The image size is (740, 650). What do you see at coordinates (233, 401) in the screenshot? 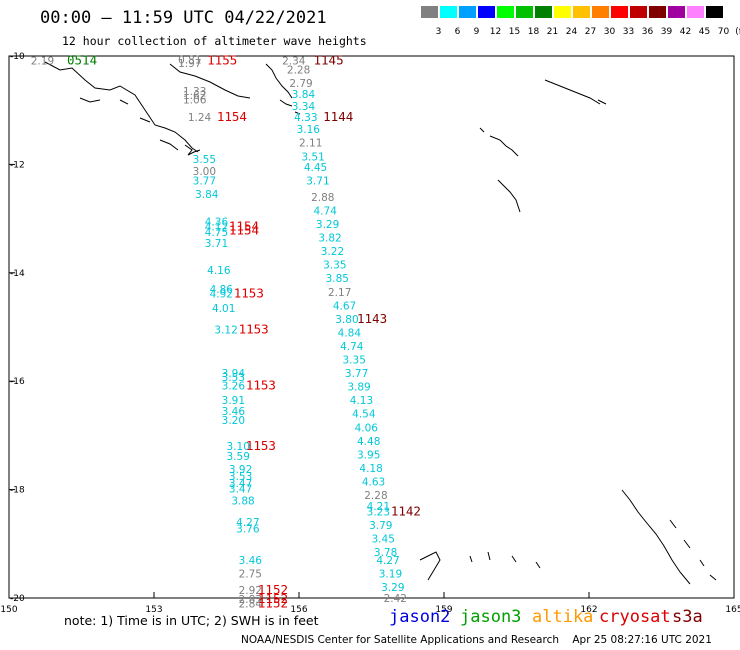
I see `wave-height-value: 3.91` at bounding box center [233, 401].